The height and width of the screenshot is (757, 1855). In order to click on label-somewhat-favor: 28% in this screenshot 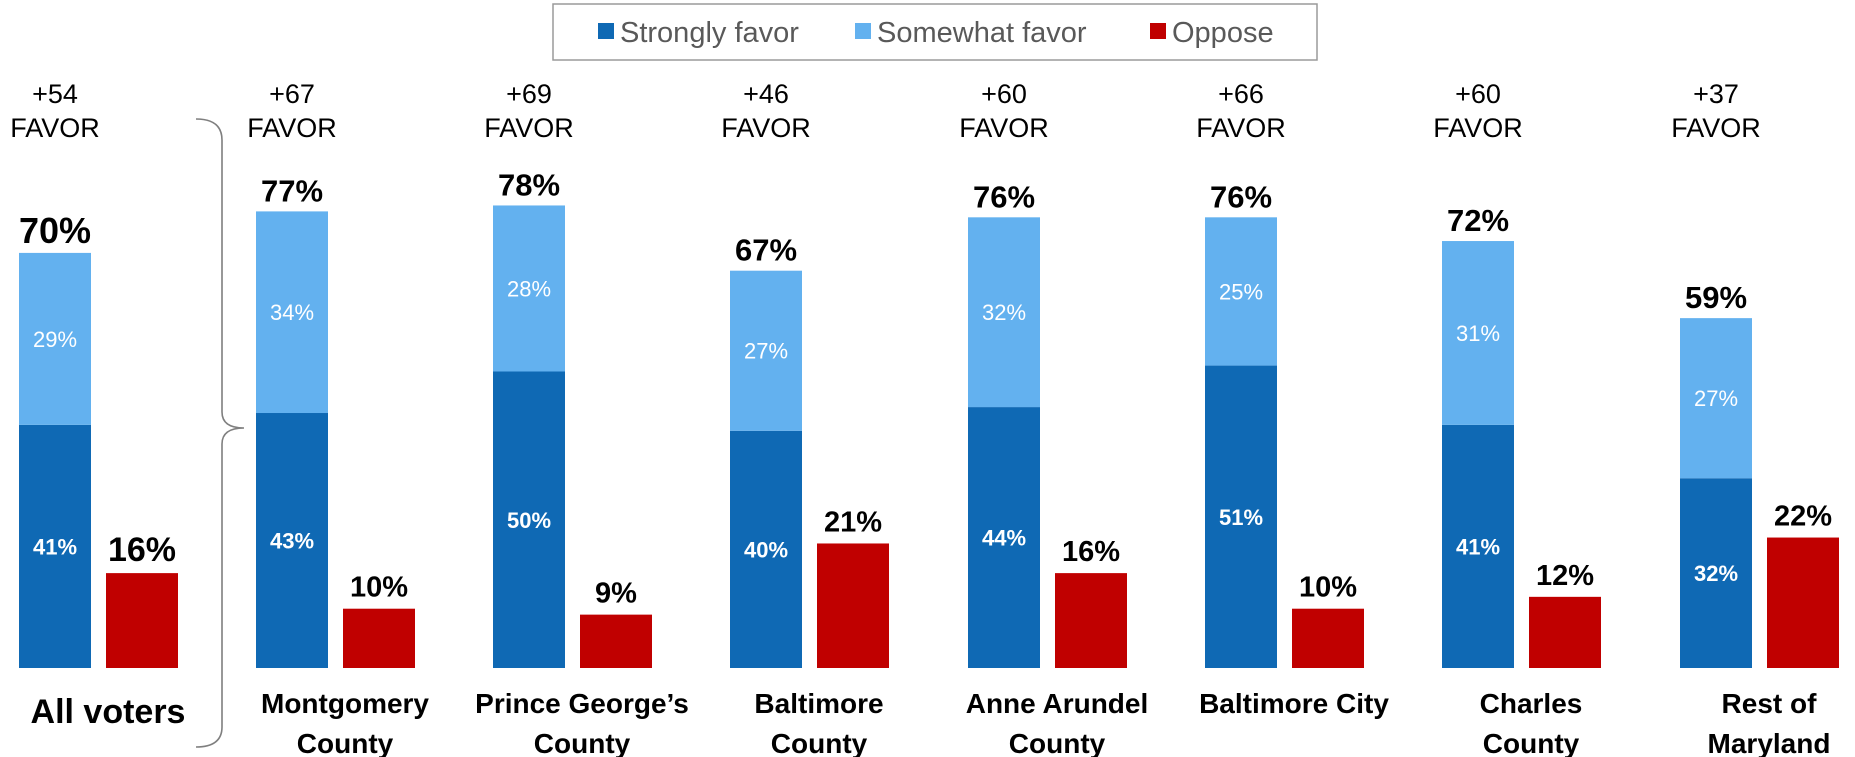, I will do `click(529, 288)`.